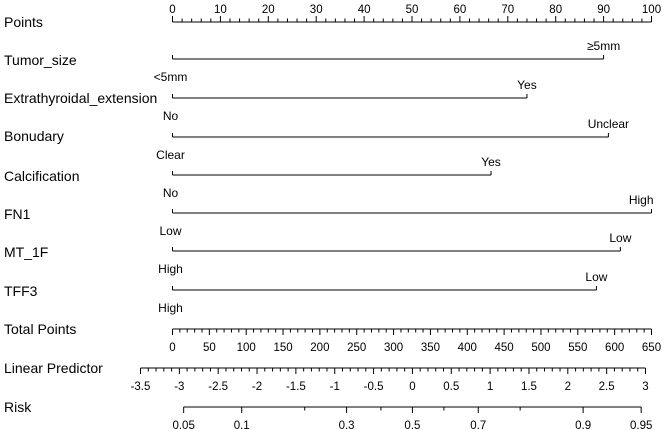 The width and height of the screenshot is (669, 430). I want to click on variable-row: <5mm ≥5mm, so click(387, 61).